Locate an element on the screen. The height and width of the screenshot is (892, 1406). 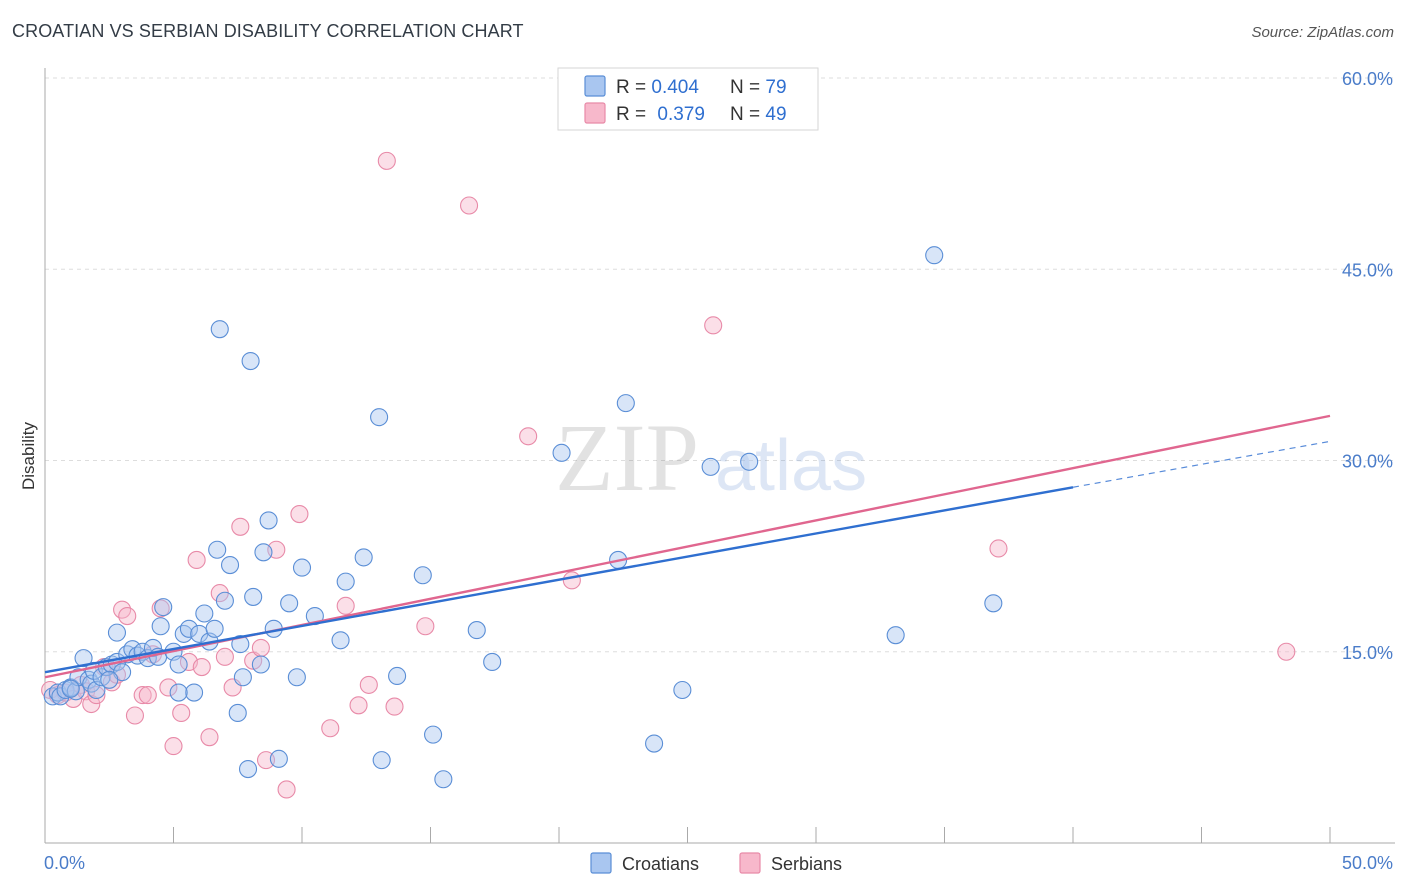
x-tick-labels: 0.0% 50.0% is located at coordinates (718, 863).